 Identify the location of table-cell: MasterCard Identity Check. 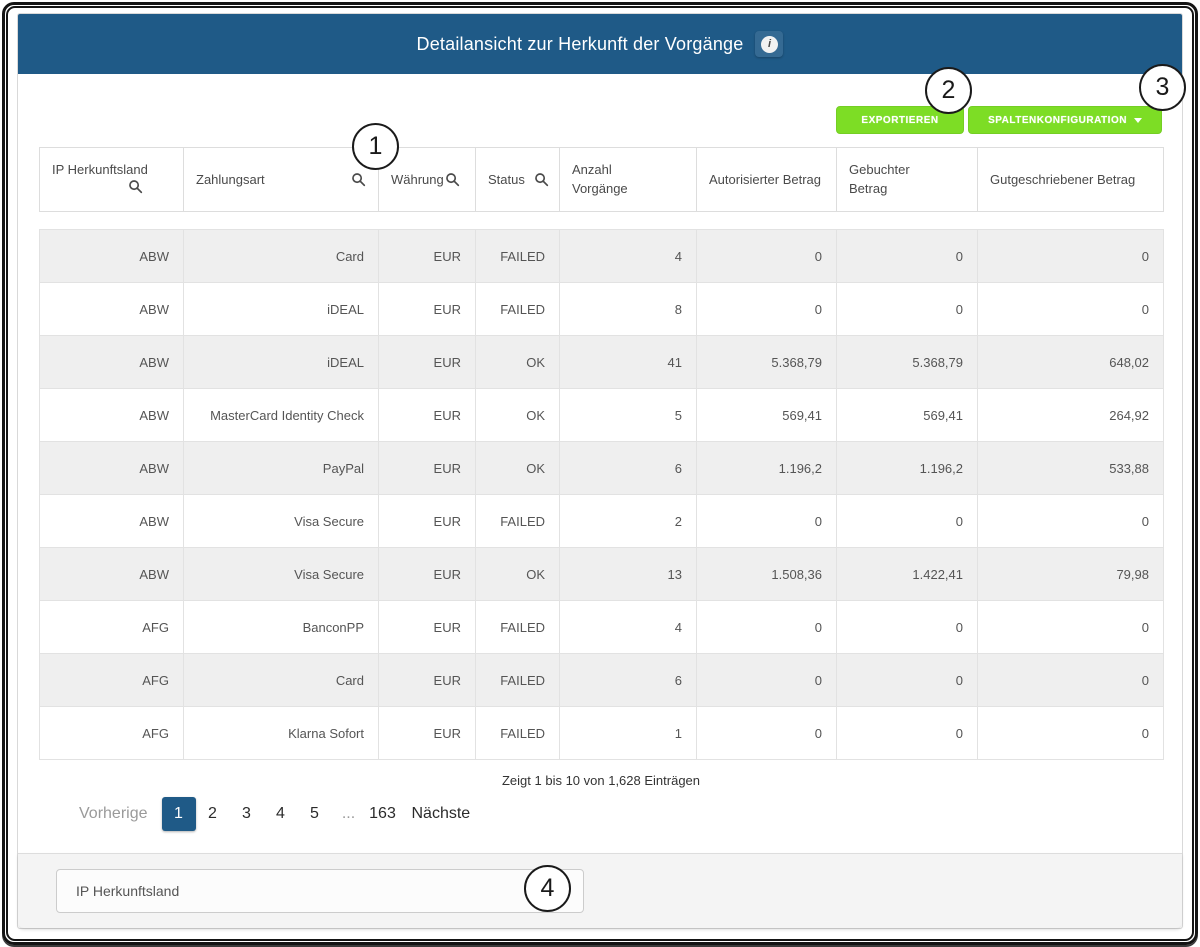
(281, 415).